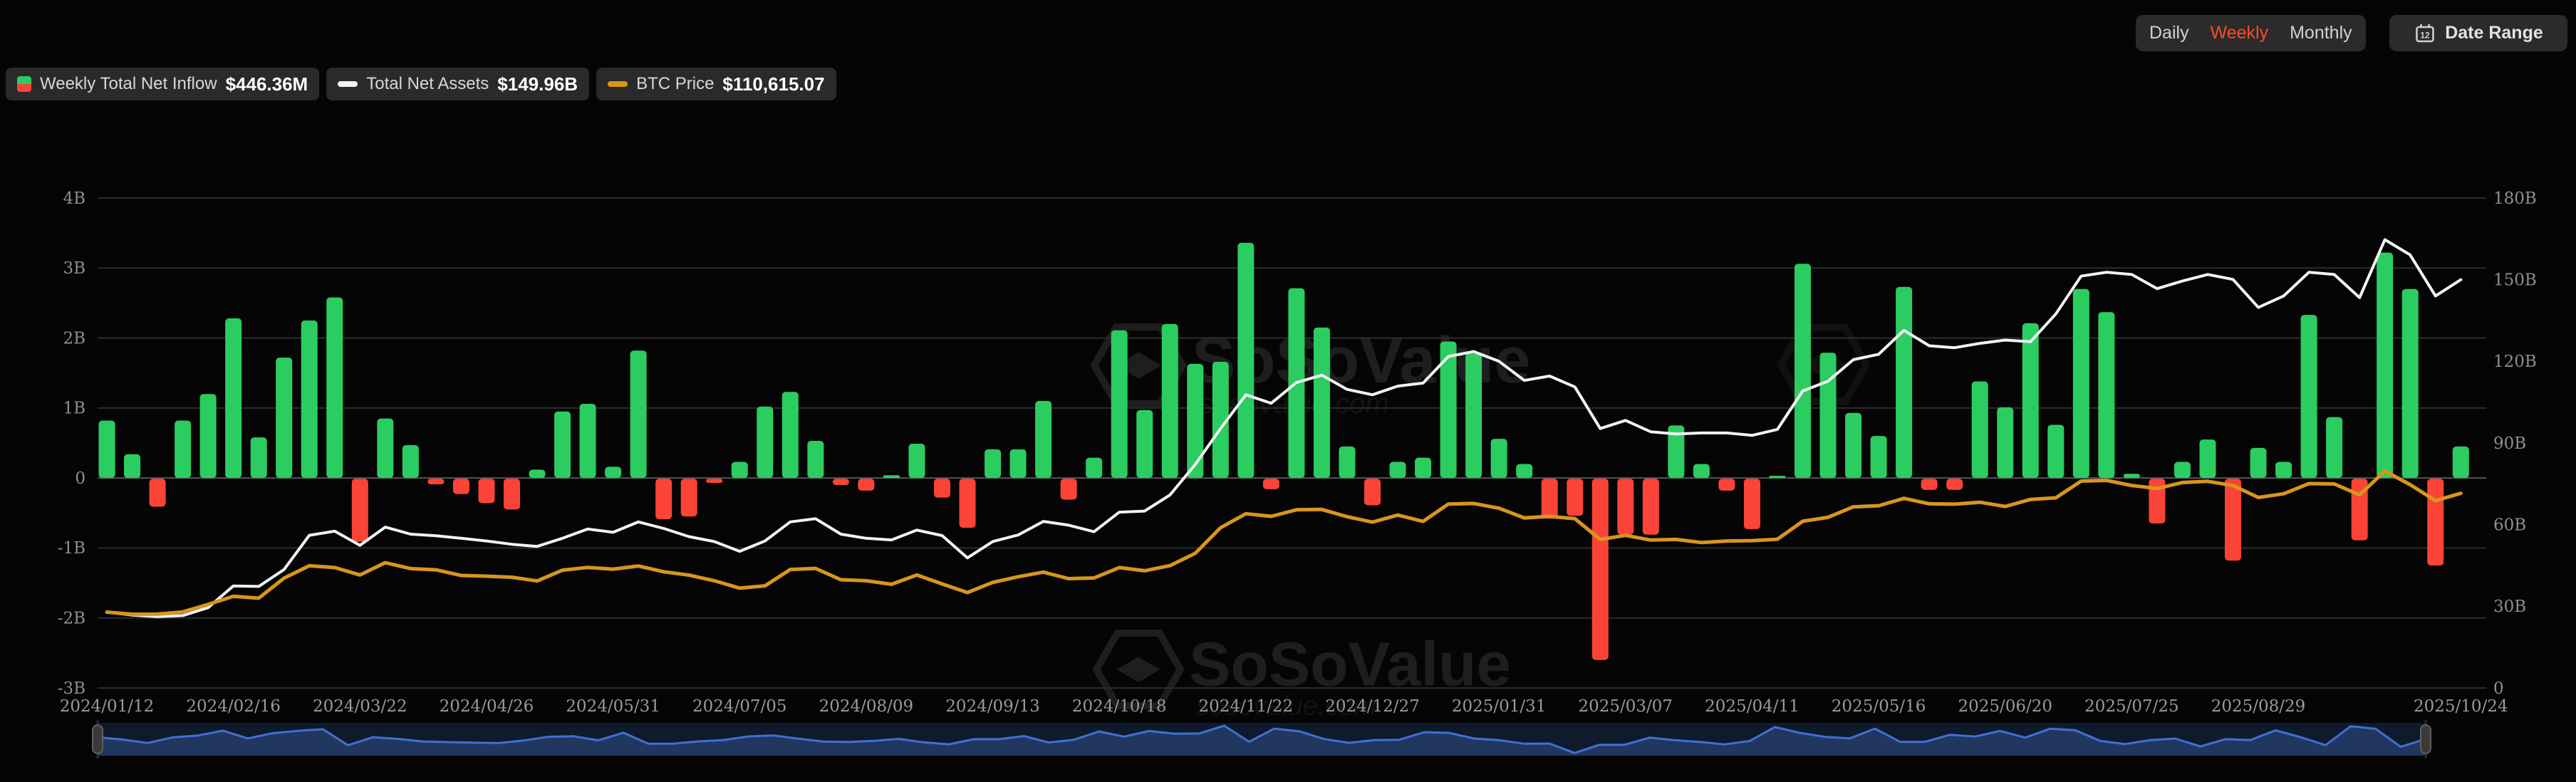 The height and width of the screenshot is (782, 2576). I want to click on legend-total-net-assets: Total Net Assets $149.96B, so click(458, 84).